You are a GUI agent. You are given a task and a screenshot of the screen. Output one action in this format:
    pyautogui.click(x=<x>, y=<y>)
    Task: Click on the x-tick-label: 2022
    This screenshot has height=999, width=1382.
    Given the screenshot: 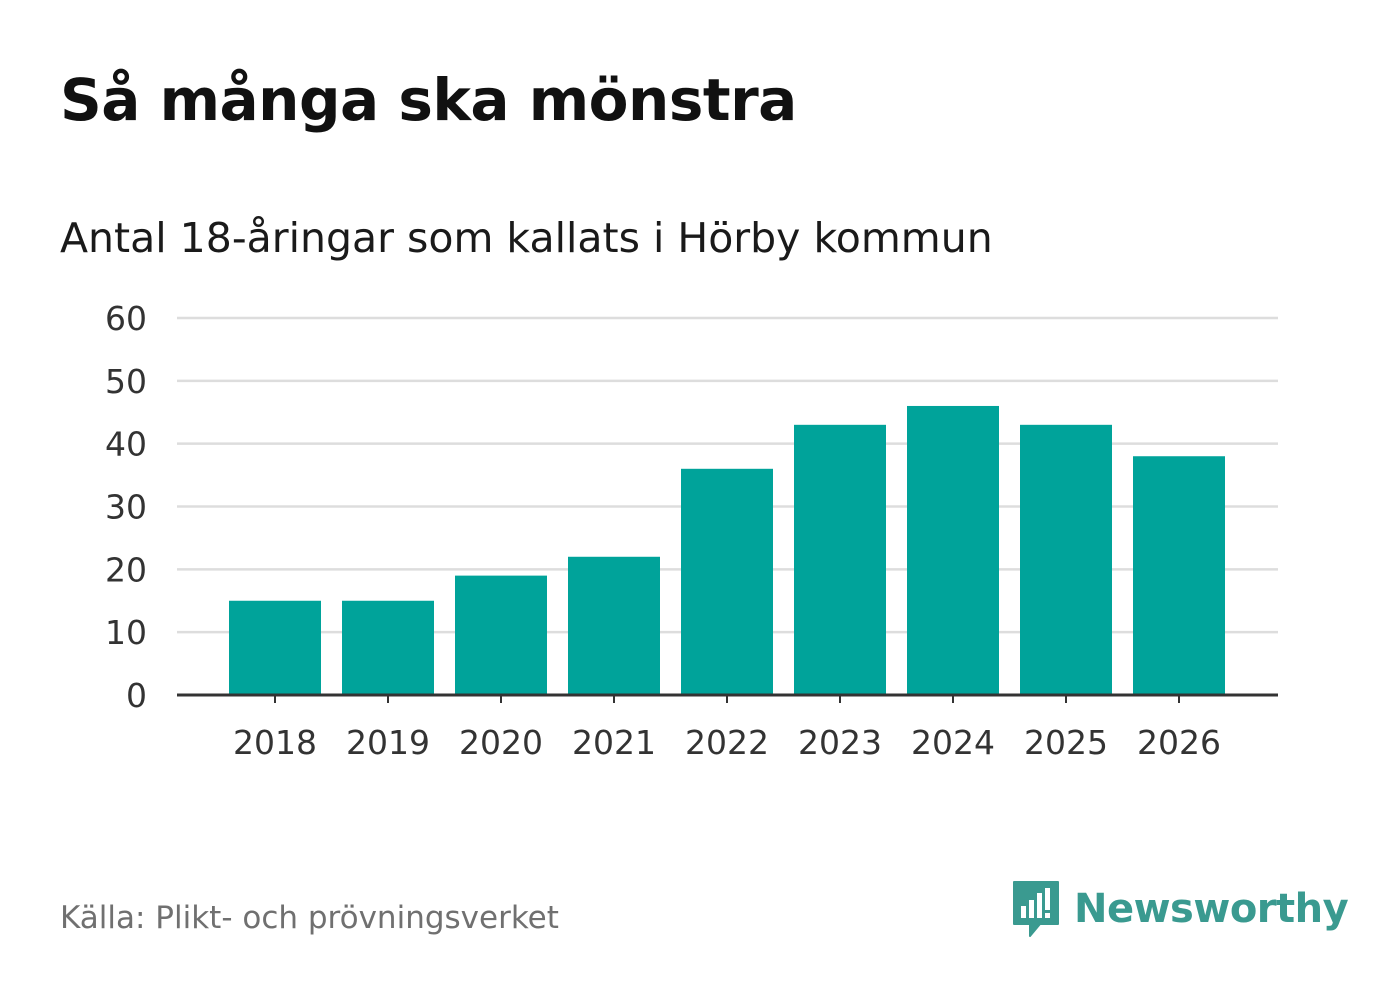 What is the action you would take?
    pyautogui.click(x=727, y=742)
    